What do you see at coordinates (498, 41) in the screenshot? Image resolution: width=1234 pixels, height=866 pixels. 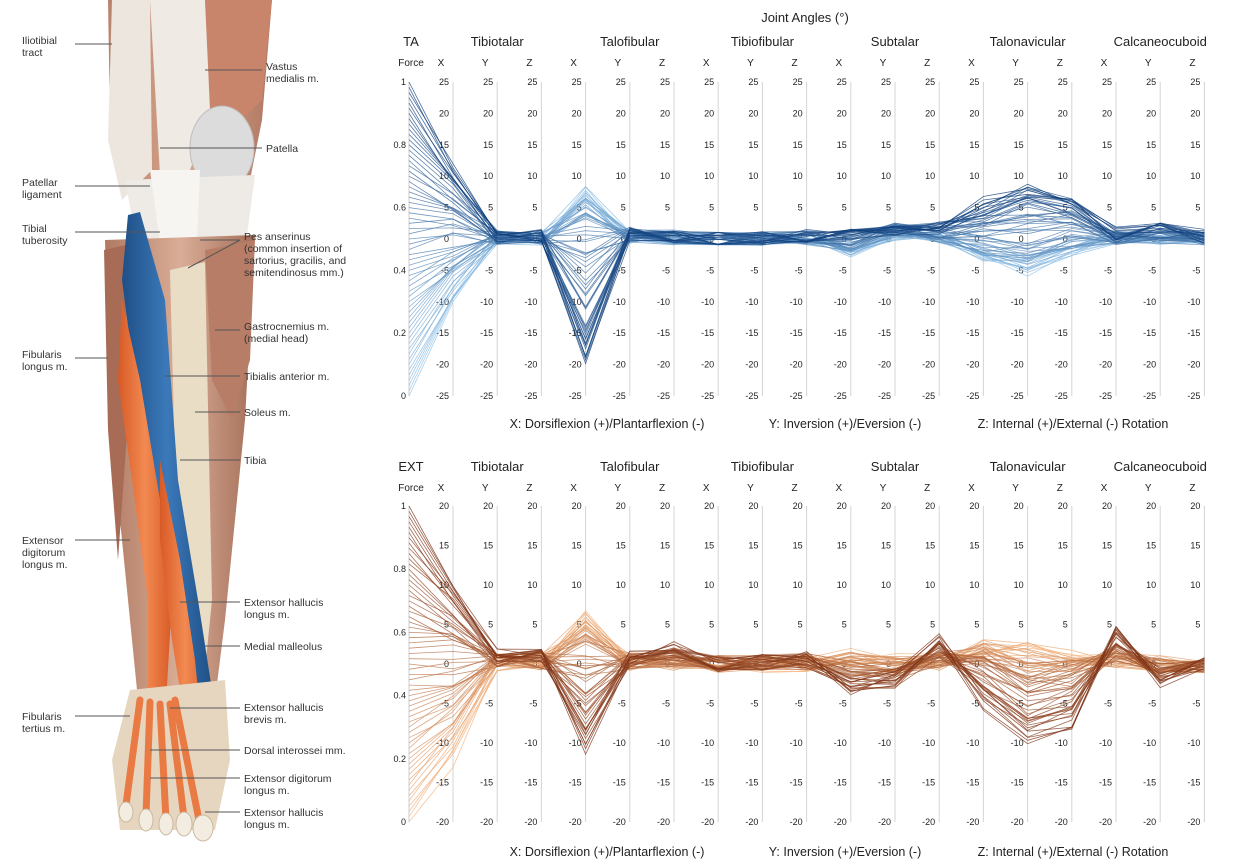 I see `joint-header: Tibiotalar` at bounding box center [498, 41].